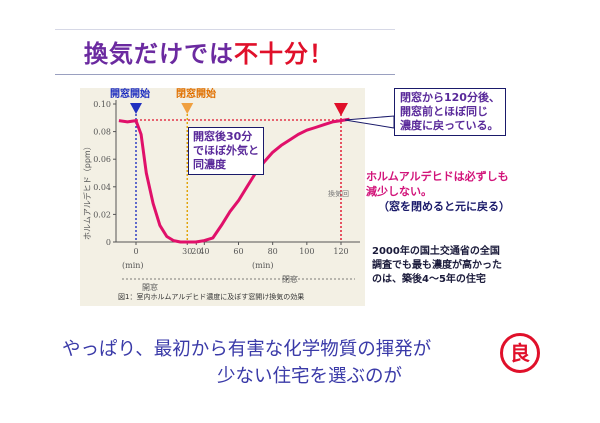 The image size is (600, 423). I want to click on note-after120-line-1: 閉窓から120分後、, so click(450, 97).